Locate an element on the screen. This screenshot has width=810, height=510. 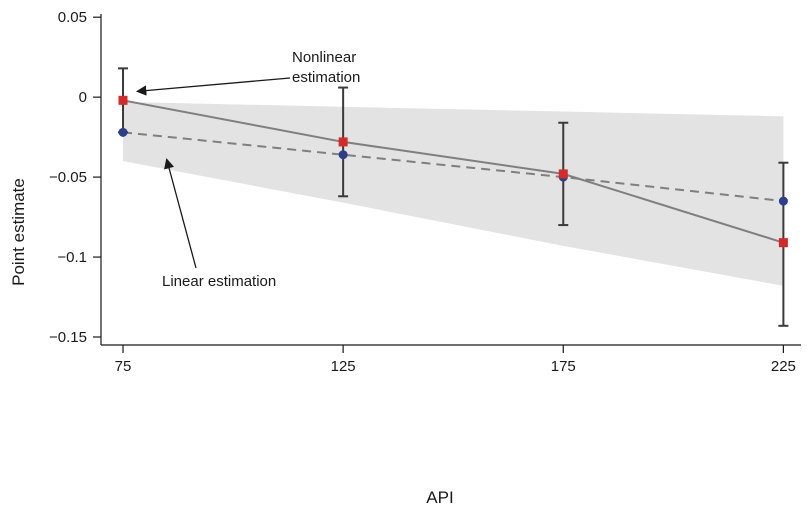
x-tick-label-2: 175 is located at coordinates (563, 366).